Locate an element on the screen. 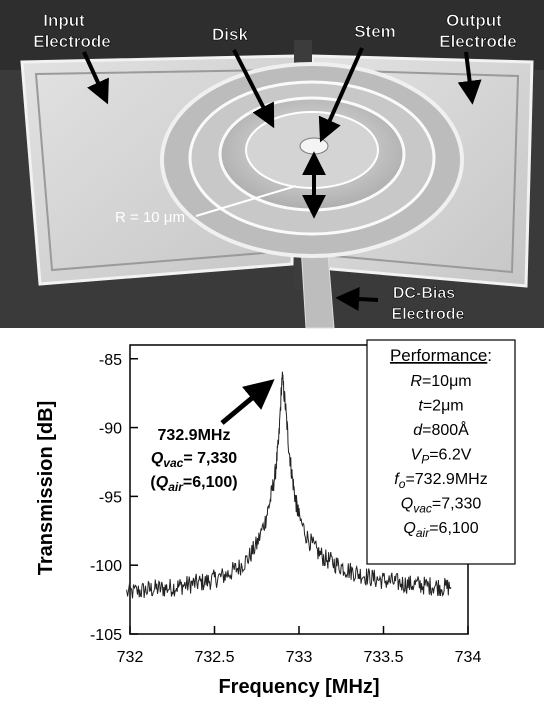  performance-value: =732.9MHz is located at coordinates (446, 479).